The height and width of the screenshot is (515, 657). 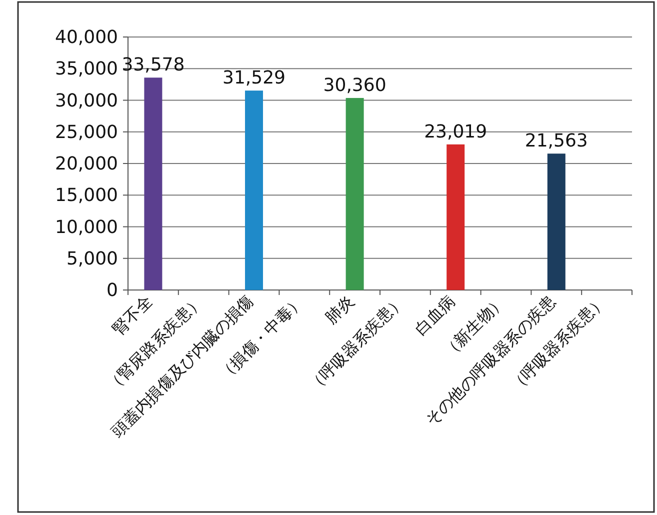 I want to click on y-tick-label: 15,000, so click(x=86, y=195).